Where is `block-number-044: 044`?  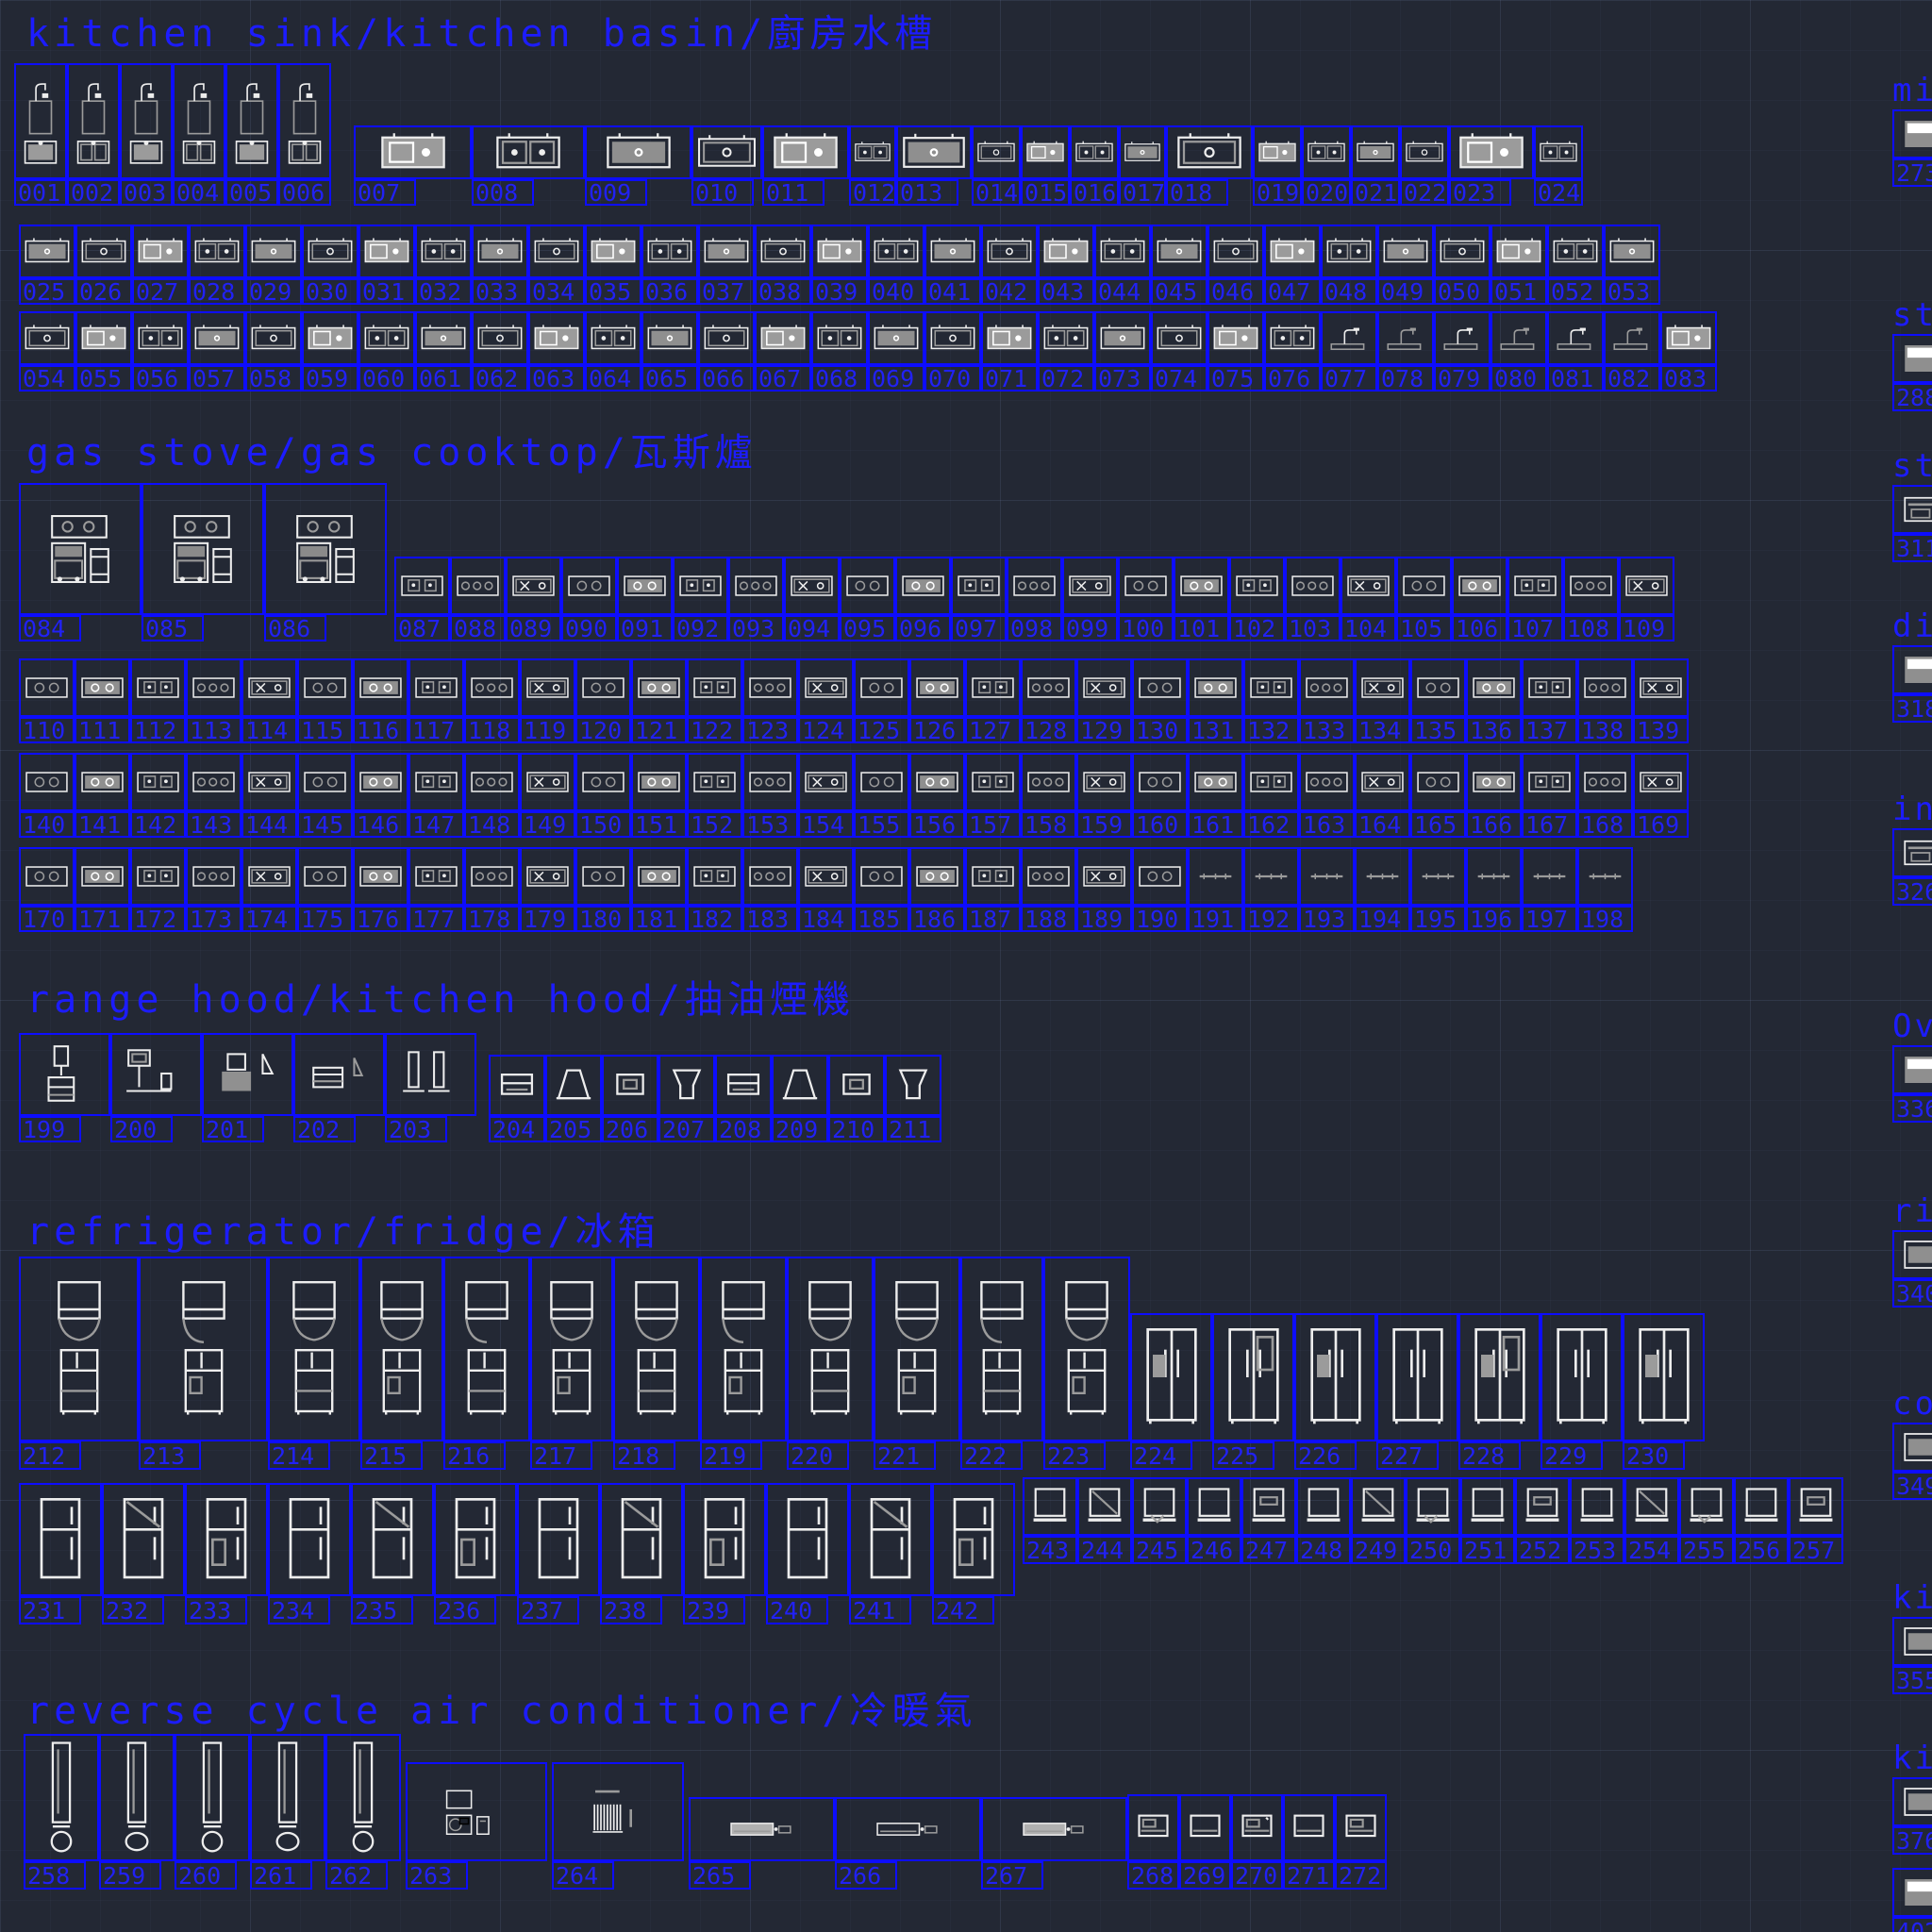
block-number-044: 044 is located at coordinates (1123, 291).